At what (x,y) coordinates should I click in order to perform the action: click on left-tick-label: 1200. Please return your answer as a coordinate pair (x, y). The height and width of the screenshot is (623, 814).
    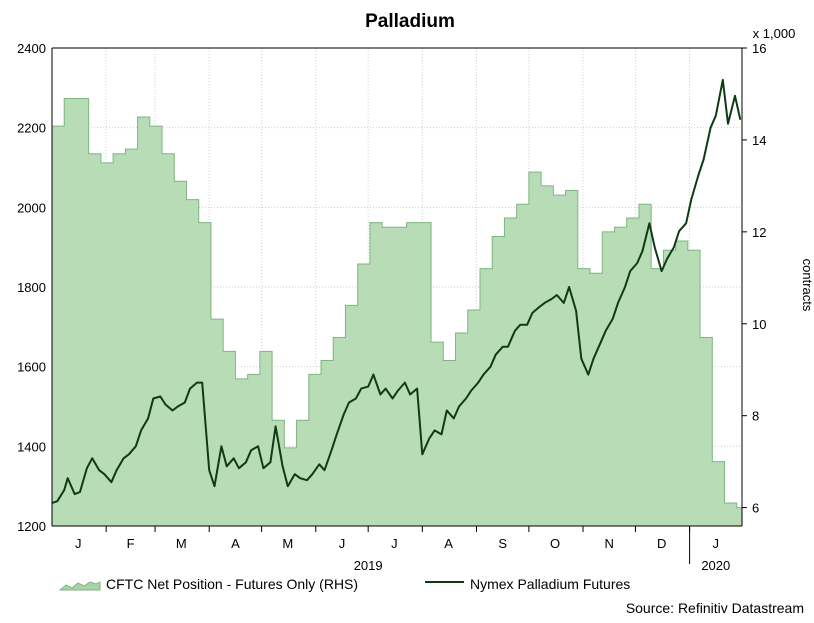
    Looking at the image, I should click on (31, 526).